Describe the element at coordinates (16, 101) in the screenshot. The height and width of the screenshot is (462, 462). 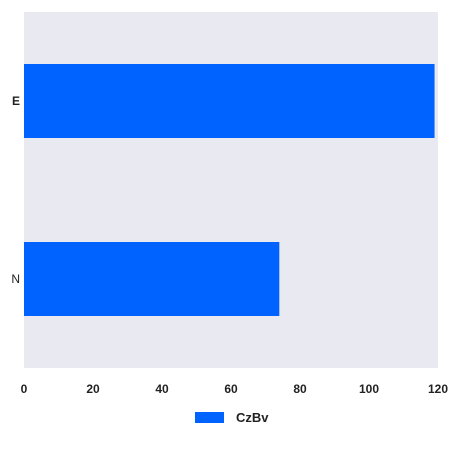
I see `y-tick-label-e: E` at that location.